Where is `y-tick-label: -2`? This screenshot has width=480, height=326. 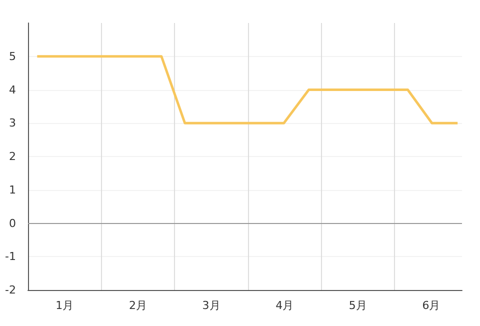
y-tick-label: -2 is located at coordinates (10, 290).